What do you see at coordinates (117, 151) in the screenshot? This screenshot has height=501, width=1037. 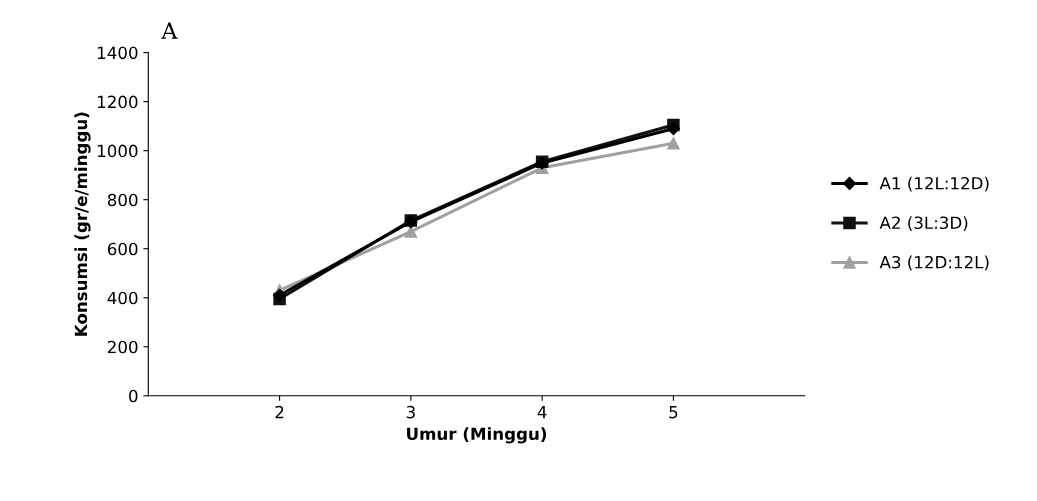 I see `y-tick-label: 1000` at bounding box center [117, 151].